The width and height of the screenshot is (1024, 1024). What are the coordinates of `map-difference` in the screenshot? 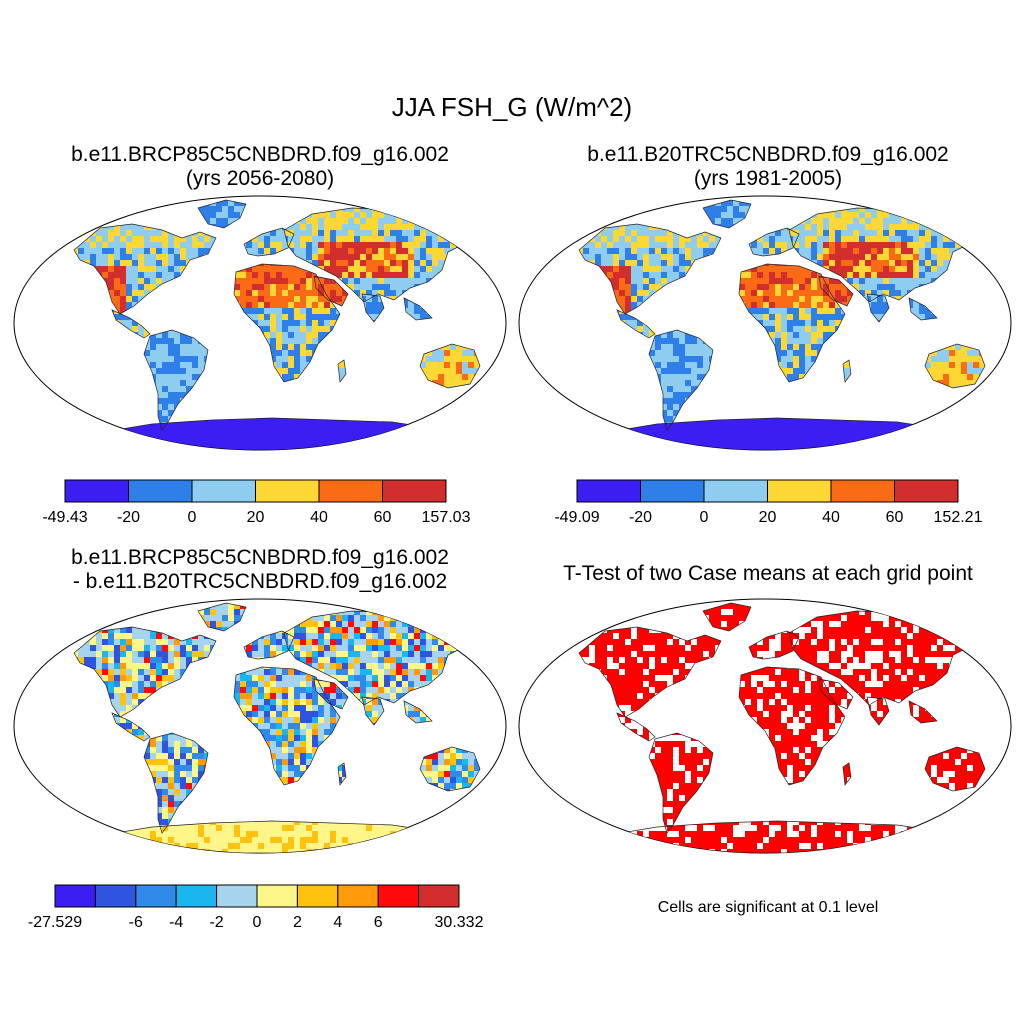 It's located at (260, 726).